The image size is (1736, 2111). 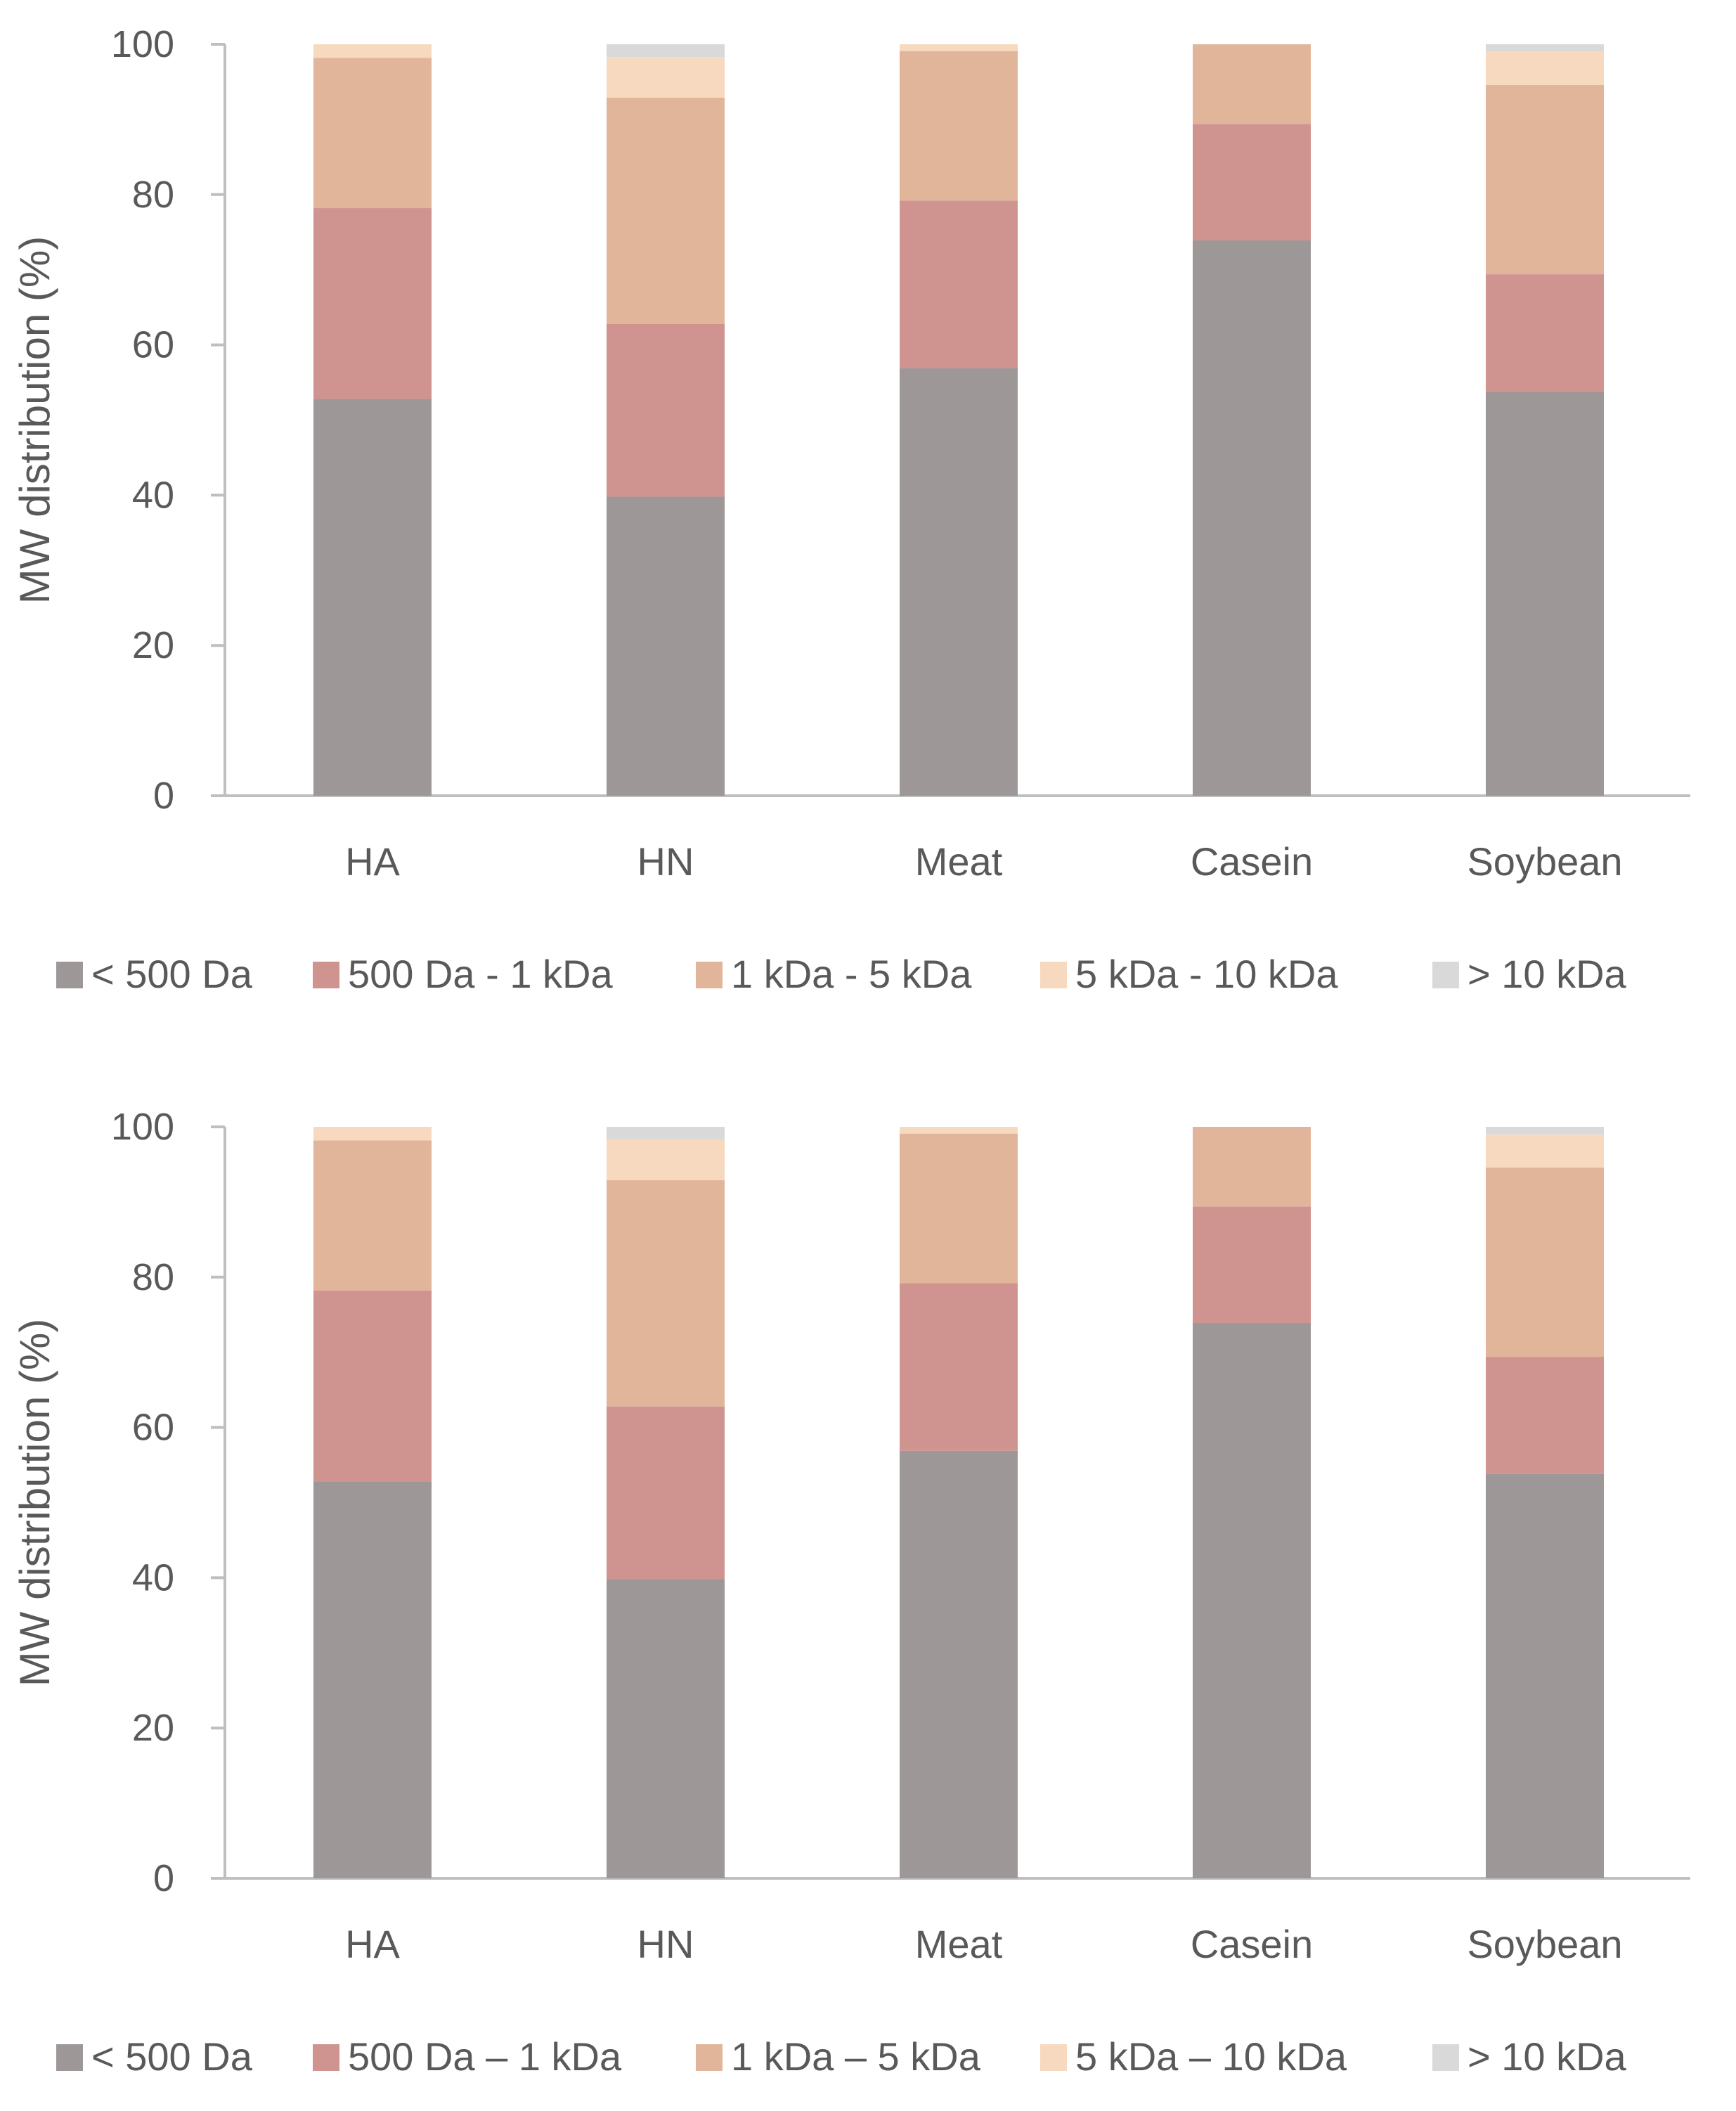 I want to click on chart-1-x-tick-label-casein: Casein, so click(x=1252, y=861).